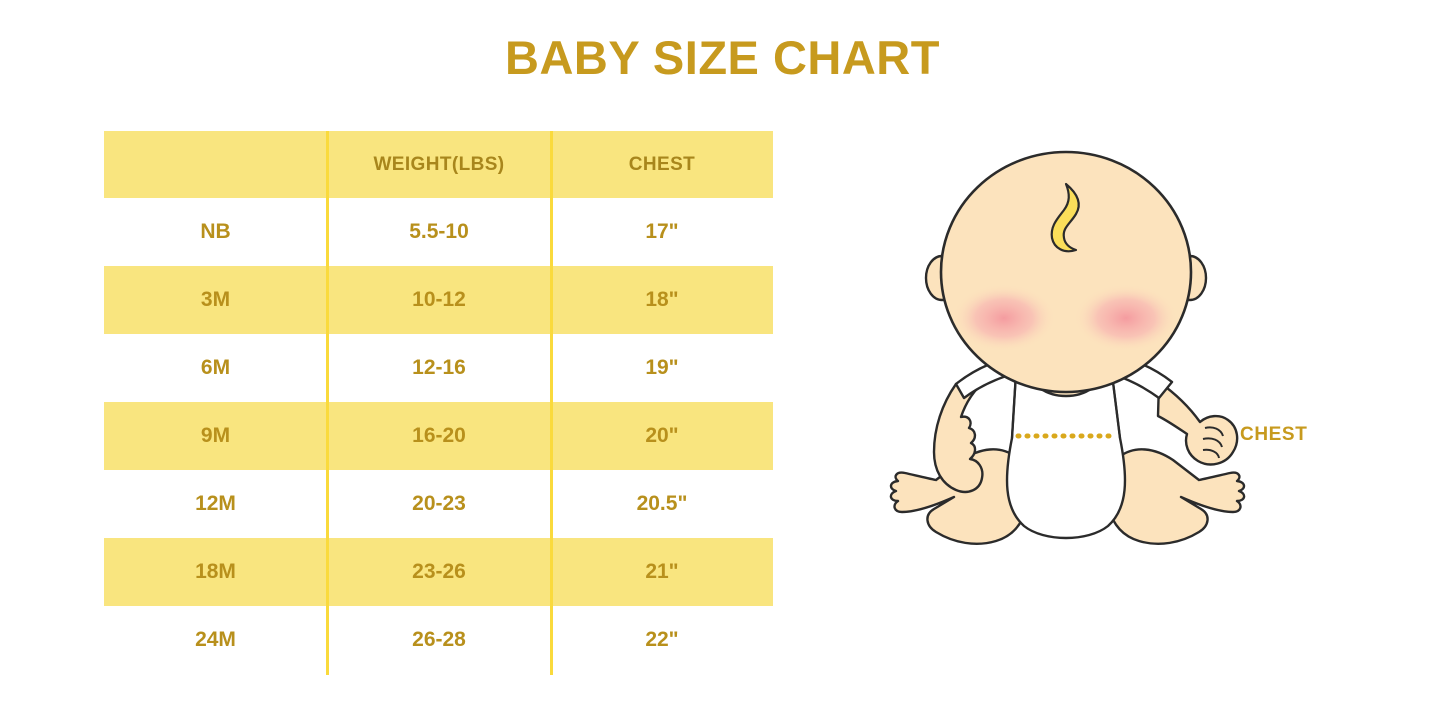 Image resolution: width=1445 pixels, height=723 pixels. I want to click on header-cell-weight: WEIGHT(LBS), so click(439, 164).